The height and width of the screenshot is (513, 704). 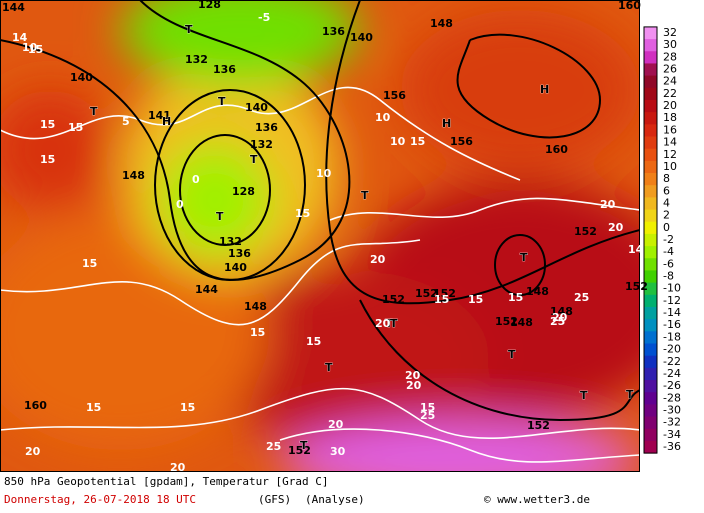 What do you see at coordinates (159, 115) in the screenshot?
I see `contour-label: 141` at bounding box center [159, 115].